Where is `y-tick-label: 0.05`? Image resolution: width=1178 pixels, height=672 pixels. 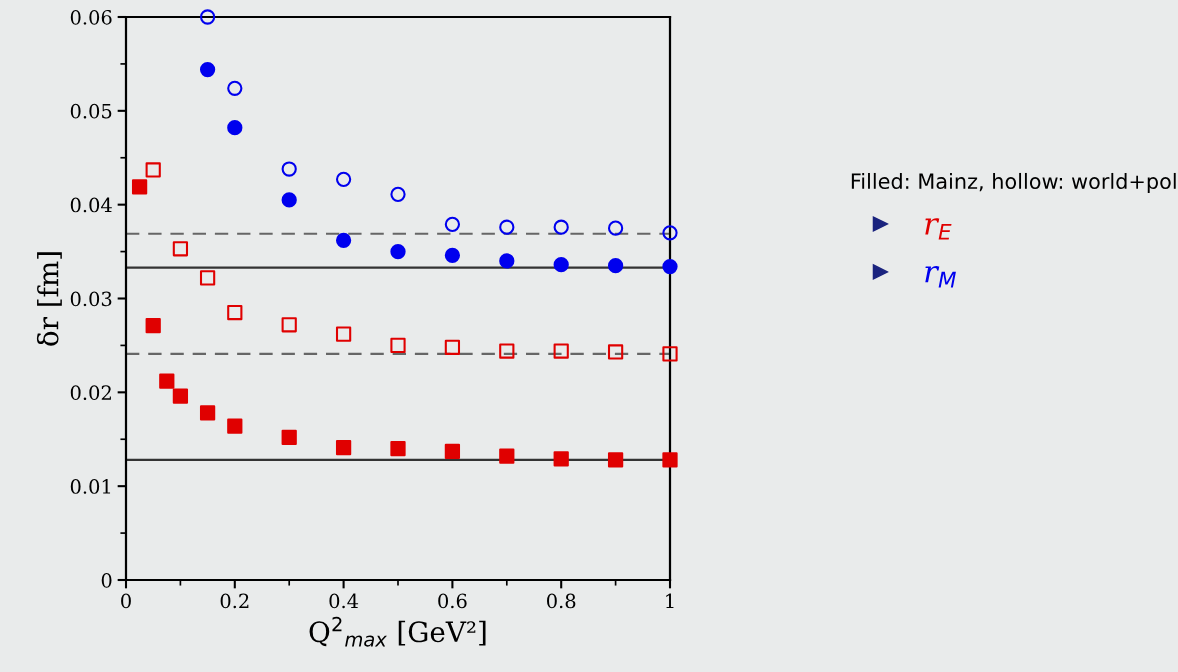 y-tick-label: 0.05 is located at coordinates (91, 111).